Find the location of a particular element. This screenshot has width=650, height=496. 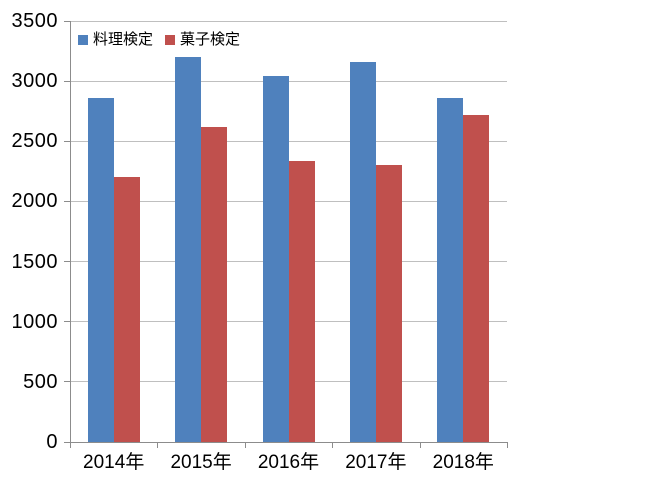

x-axis-category-label: 2017年 is located at coordinates (376, 462).